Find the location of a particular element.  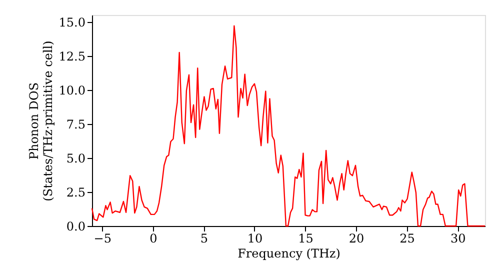

x-tick-label: 15 is located at coordinates (306, 239).